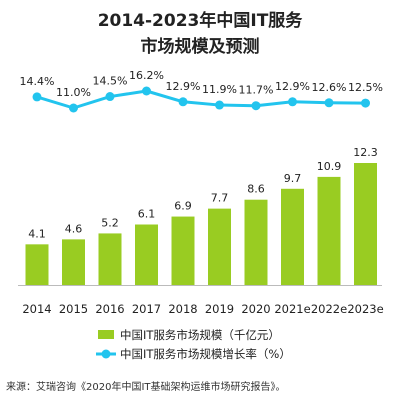  I want to click on bar-2016, so click(110, 259).